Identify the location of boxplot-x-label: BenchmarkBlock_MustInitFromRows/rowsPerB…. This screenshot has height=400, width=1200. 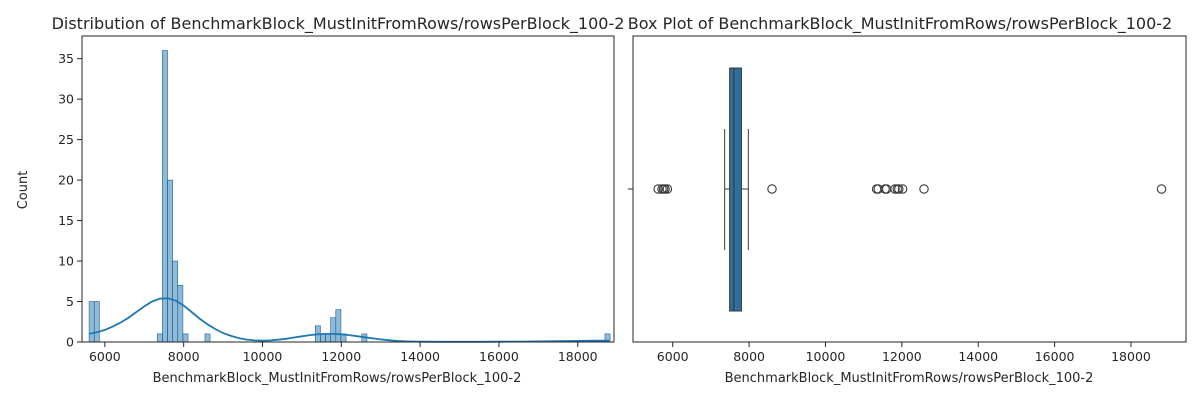
(909, 378).